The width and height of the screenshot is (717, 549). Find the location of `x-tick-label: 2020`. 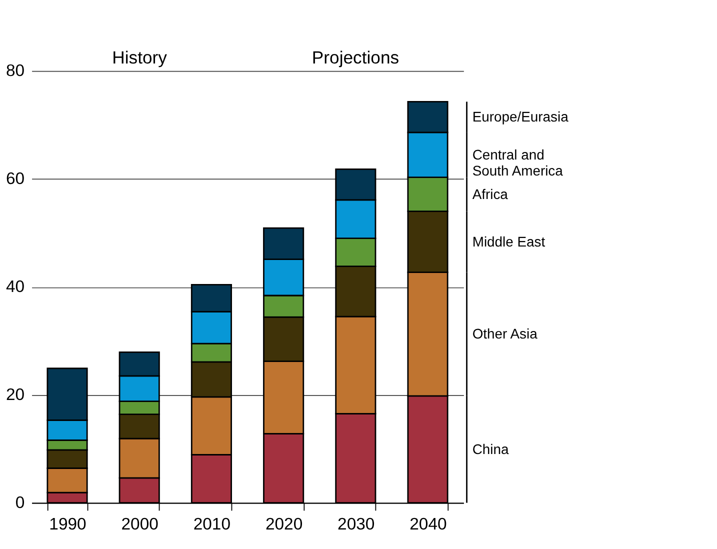

x-tick-label: 2020 is located at coordinates (284, 524).